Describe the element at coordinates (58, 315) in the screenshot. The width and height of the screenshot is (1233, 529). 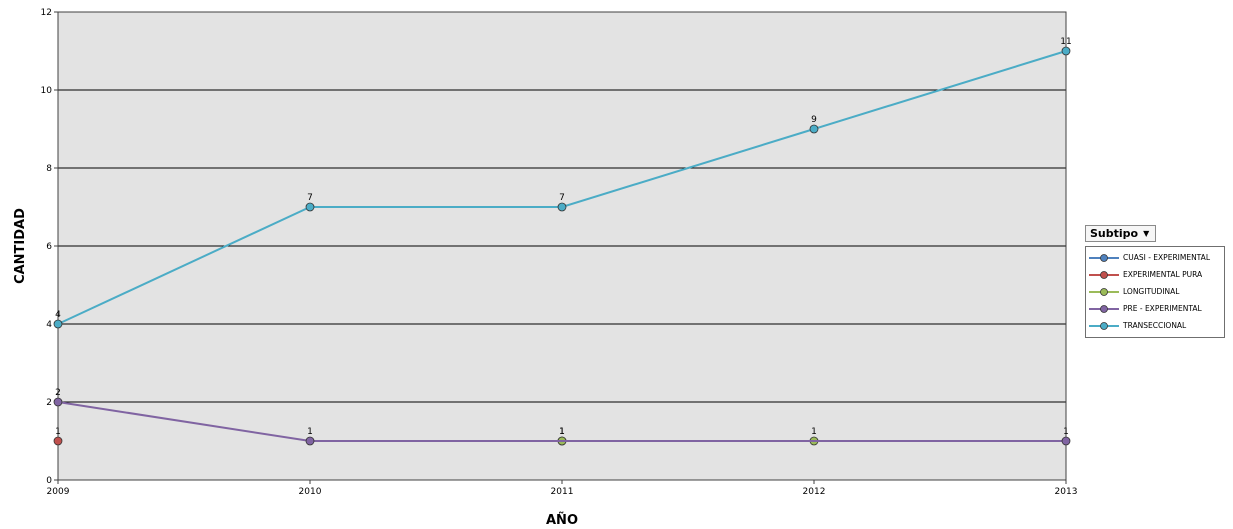
I see `data-label: 4` at that location.